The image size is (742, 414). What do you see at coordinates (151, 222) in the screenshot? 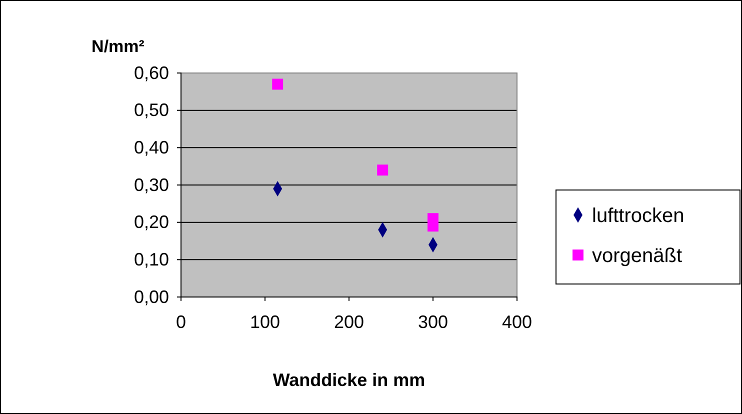
I see `y-tick-label: 0,20` at bounding box center [151, 222].